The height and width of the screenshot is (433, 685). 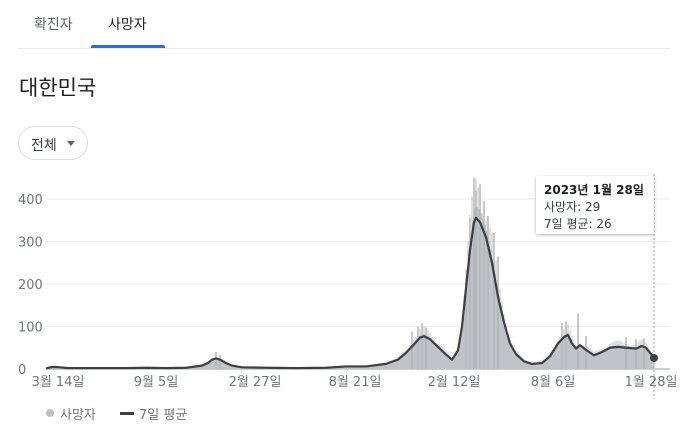 I want to click on y-tick-label: 100, so click(x=30, y=328).